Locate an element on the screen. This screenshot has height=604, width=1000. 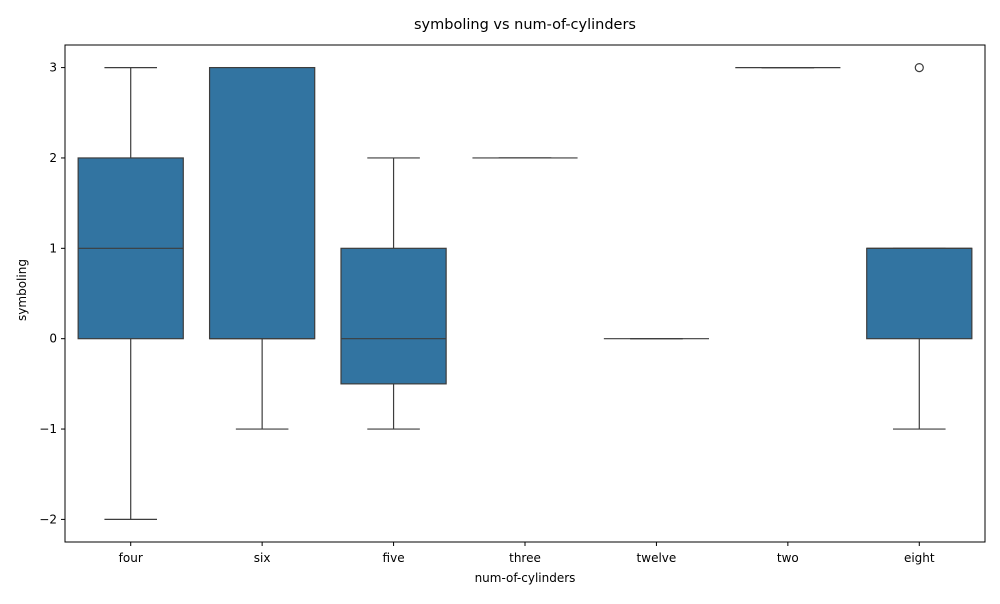
y-tick-label: −1 is located at coordinates (48, 429).